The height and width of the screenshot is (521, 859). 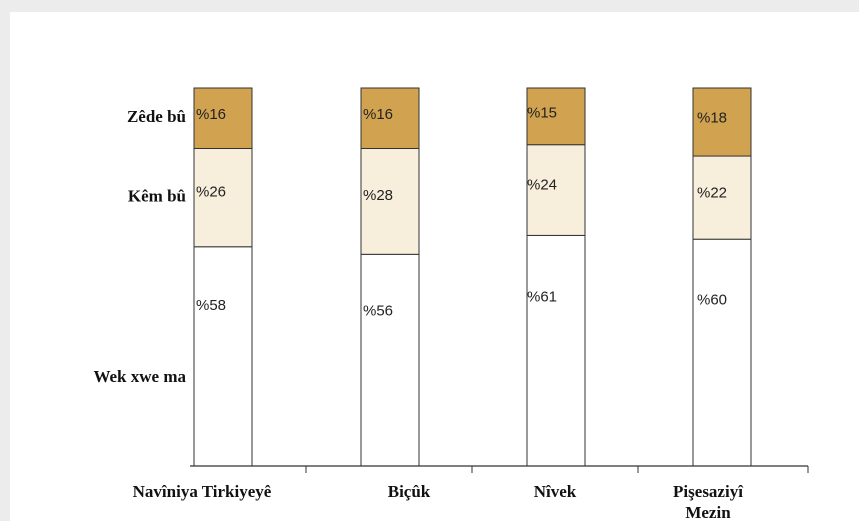 What do you see at coordinates (139, 376) in the screenshot?
I see `row-label-wek-xwe-ma: Wek xwe ma` at bounding box center [139, 376].